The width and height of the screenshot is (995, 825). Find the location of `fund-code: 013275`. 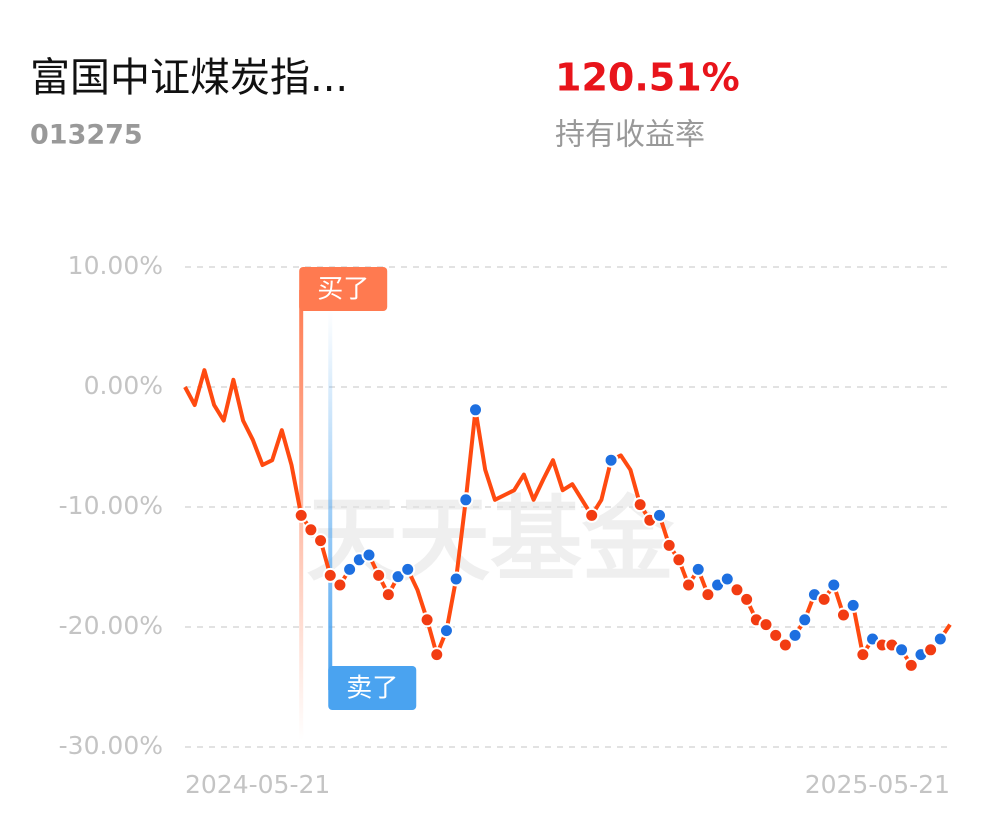

fund-code: 013275 is located at coordinates (86, 135).